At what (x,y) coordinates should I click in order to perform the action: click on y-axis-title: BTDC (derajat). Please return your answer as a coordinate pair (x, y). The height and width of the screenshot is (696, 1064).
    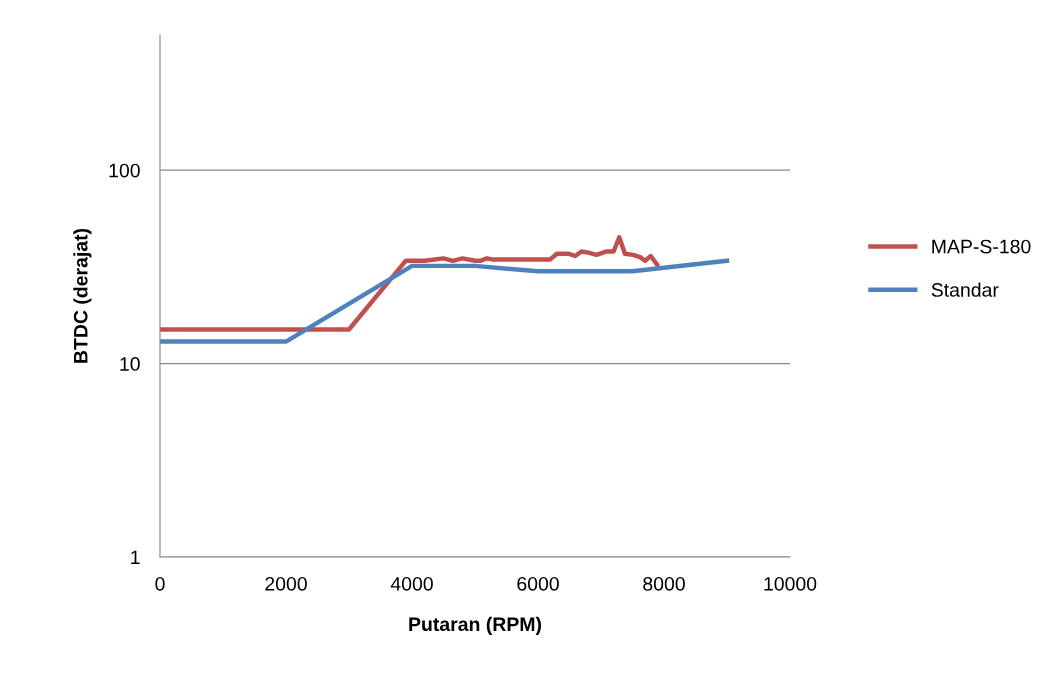
    Looking at the image, I should click on (82, 295).